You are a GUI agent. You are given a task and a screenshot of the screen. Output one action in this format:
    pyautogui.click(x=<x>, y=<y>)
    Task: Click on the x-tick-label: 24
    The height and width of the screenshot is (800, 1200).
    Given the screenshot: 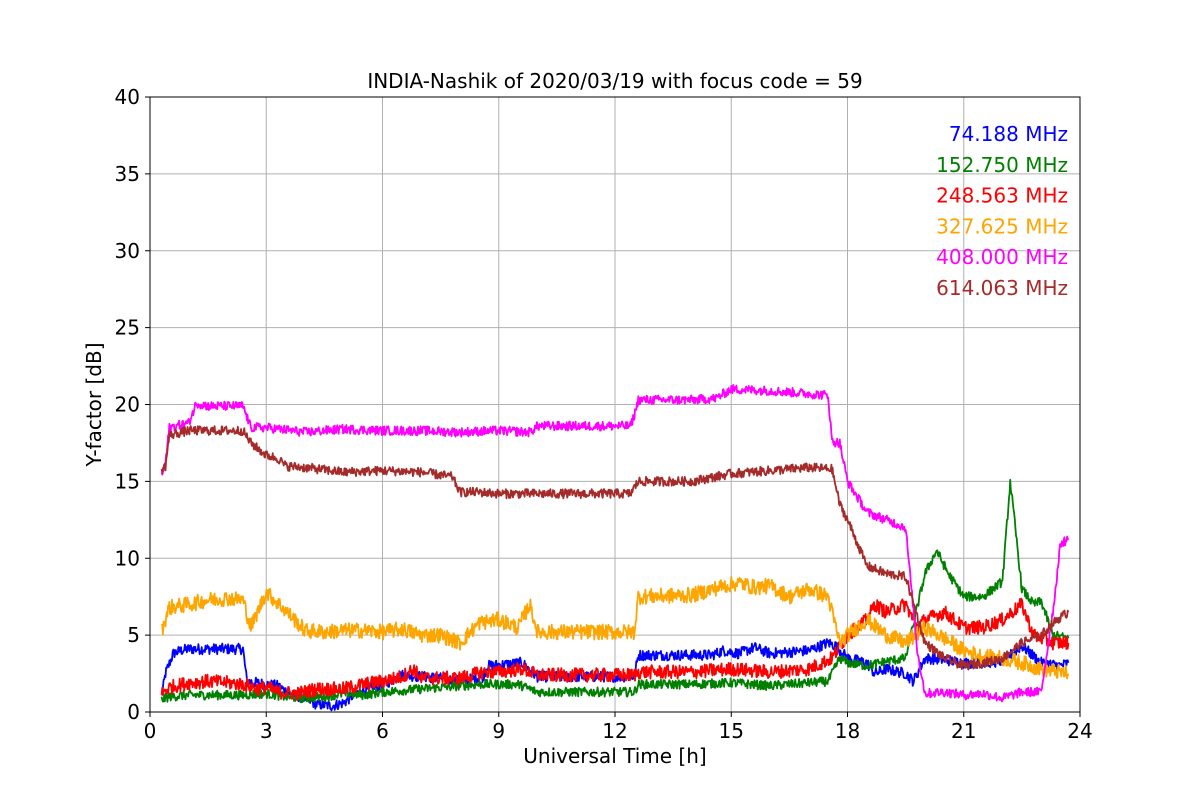 What is the action you would take?
    pyautogui.click(x=1079, y=731)
    